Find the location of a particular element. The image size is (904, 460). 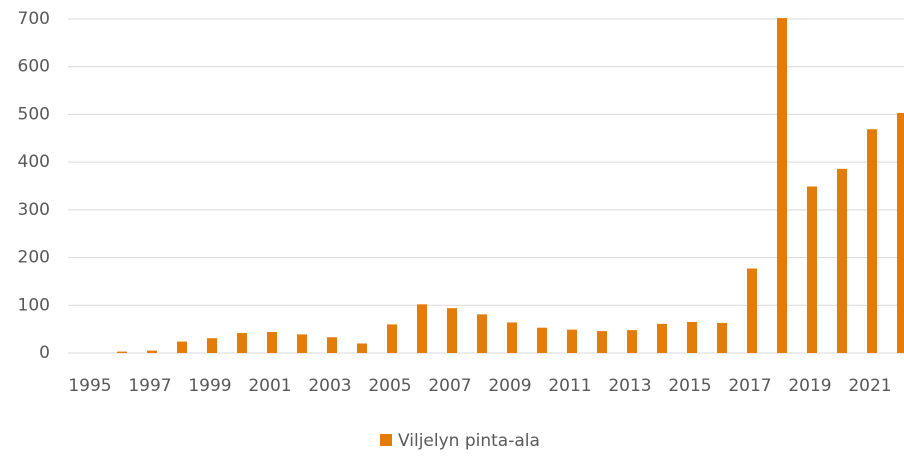

y-tick-label: 500 is located at coordinates (34, 114).